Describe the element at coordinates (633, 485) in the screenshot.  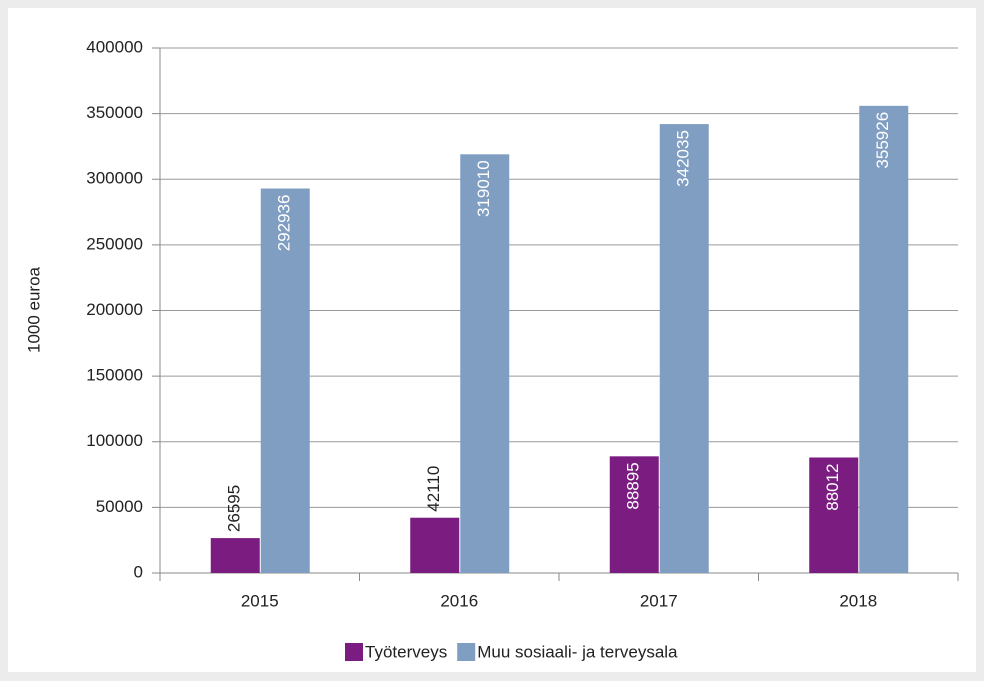
I see `value-label: 88895` at that location.